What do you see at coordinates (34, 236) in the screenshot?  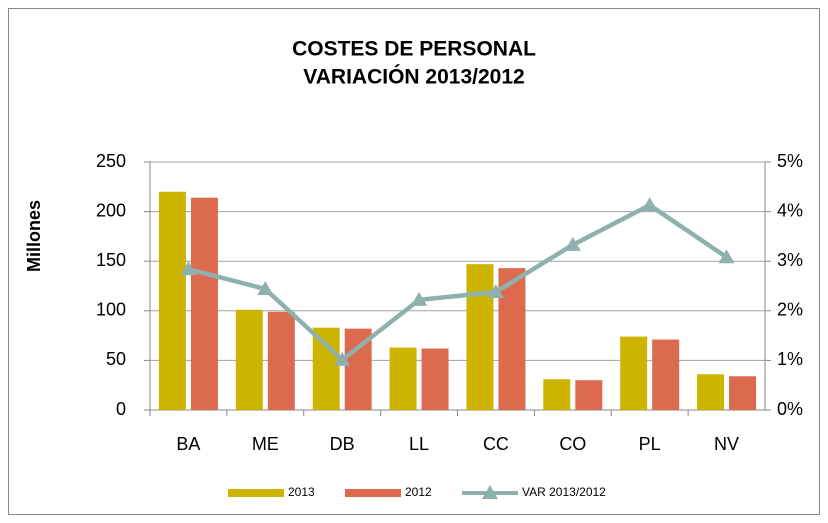 I see `y-axis-label: Millones` at bounding box center [34, 236].